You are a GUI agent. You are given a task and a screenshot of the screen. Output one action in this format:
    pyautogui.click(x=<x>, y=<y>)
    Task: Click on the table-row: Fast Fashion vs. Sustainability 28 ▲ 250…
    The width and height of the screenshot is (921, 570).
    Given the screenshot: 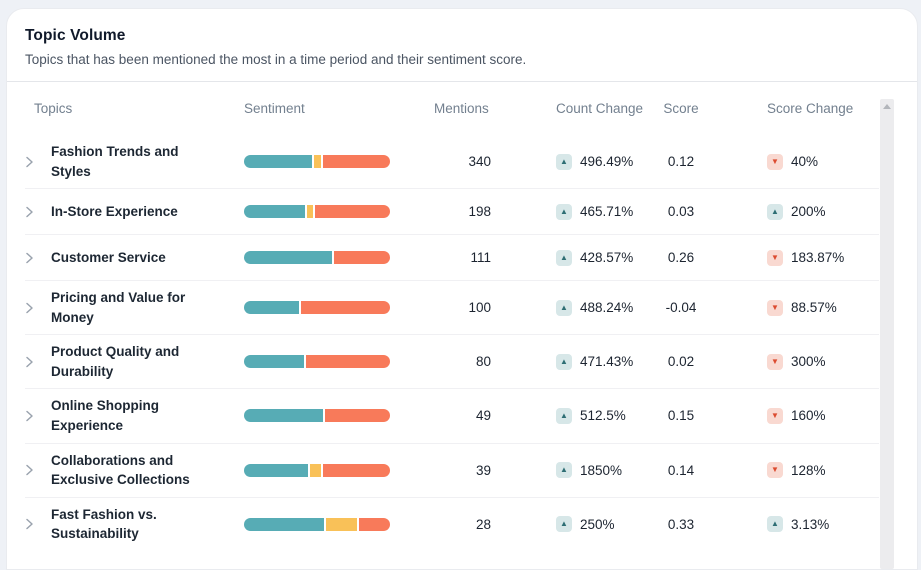 What is the action you would take?
    pyautogui.click(x=452, y=524)
    